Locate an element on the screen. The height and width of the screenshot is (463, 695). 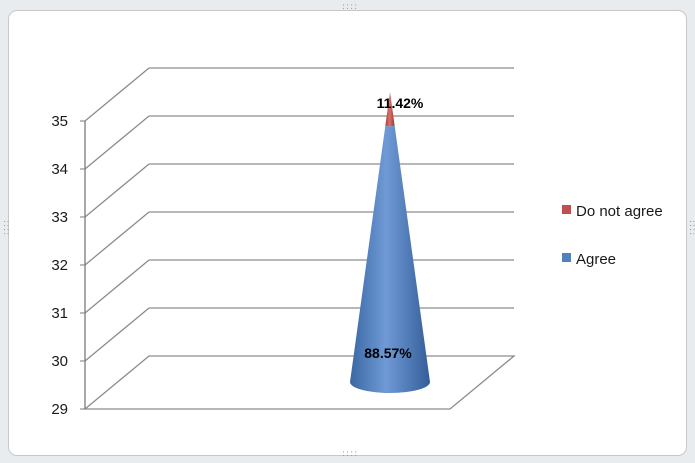
data-label-do-not-agree: 11.42% is located at coordinates (400, 103).